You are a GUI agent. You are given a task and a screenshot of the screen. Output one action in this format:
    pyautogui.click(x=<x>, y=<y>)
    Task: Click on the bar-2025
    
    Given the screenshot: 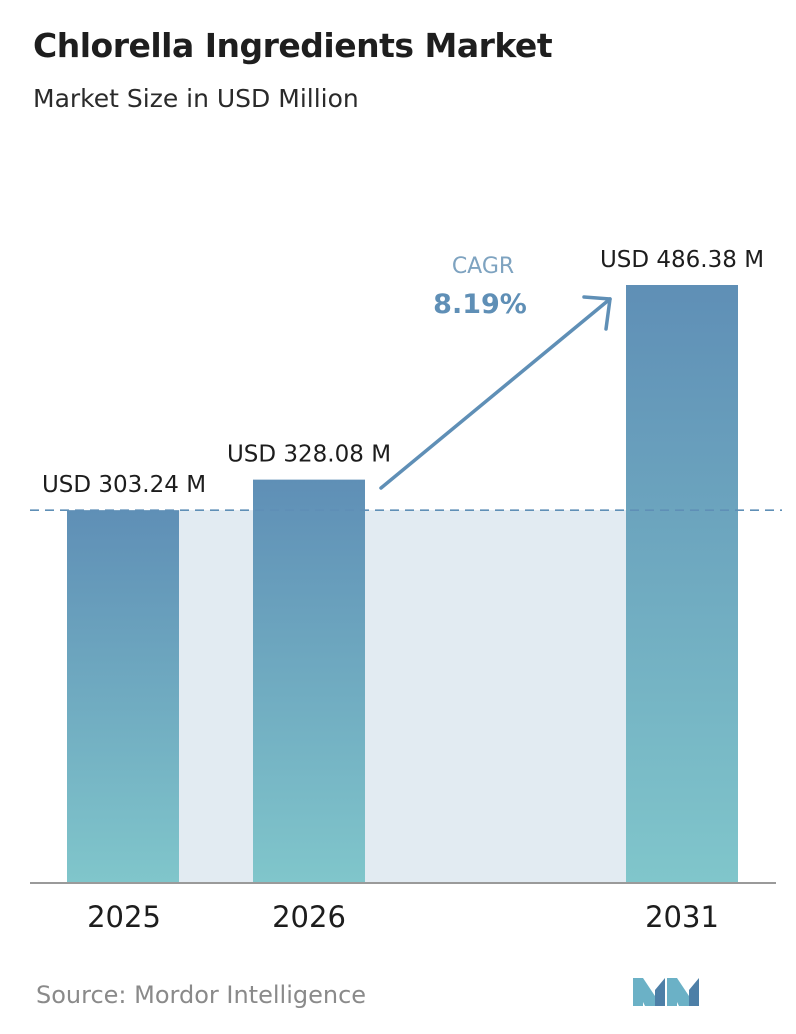 What is the action you would take?
    pyautogui.click(x=123, y=696)
    